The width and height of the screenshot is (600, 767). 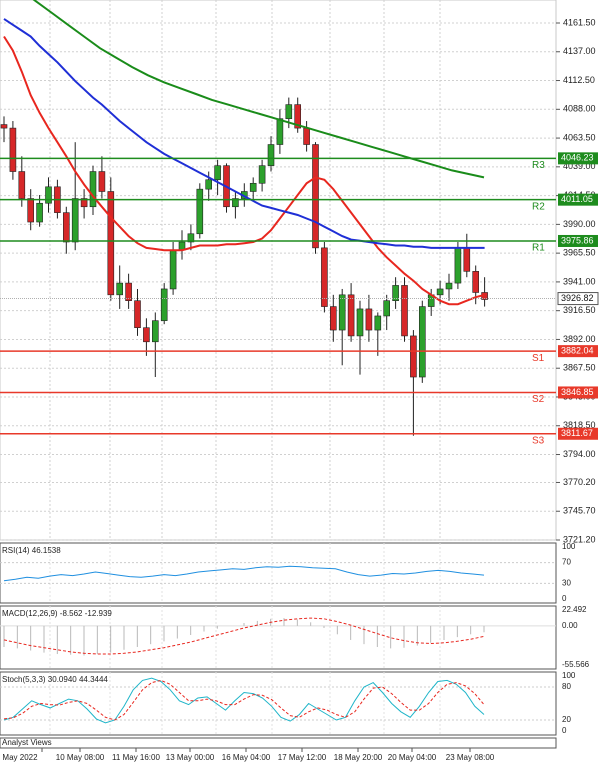 I want to click on current-price-box, so click(x=578, y=299).